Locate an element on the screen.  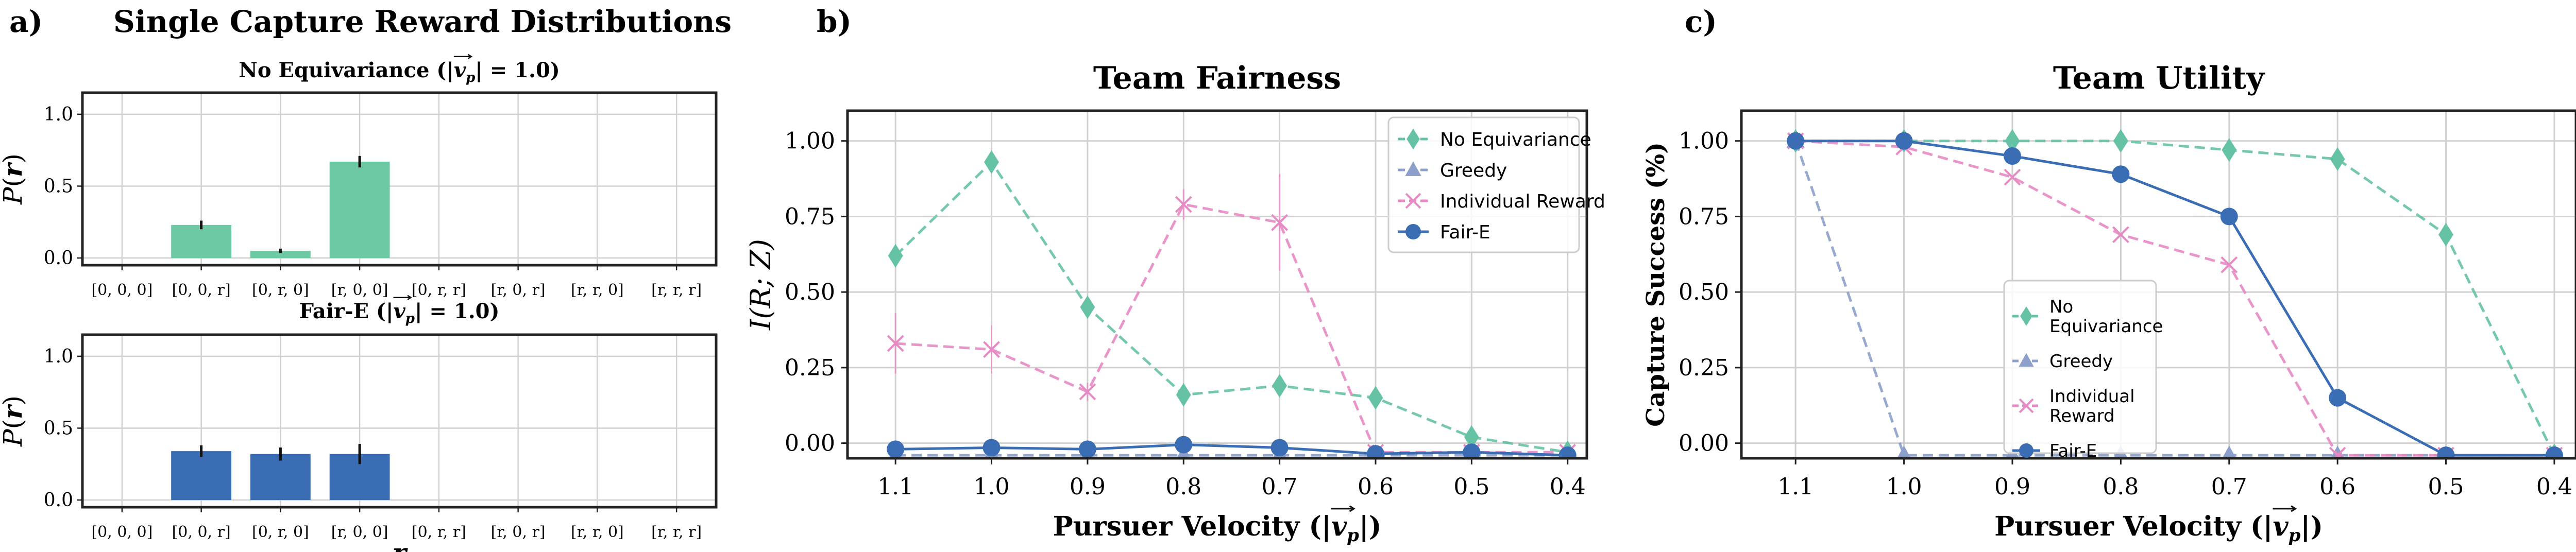
legend-label: No is located at coordinates (2061, 307).